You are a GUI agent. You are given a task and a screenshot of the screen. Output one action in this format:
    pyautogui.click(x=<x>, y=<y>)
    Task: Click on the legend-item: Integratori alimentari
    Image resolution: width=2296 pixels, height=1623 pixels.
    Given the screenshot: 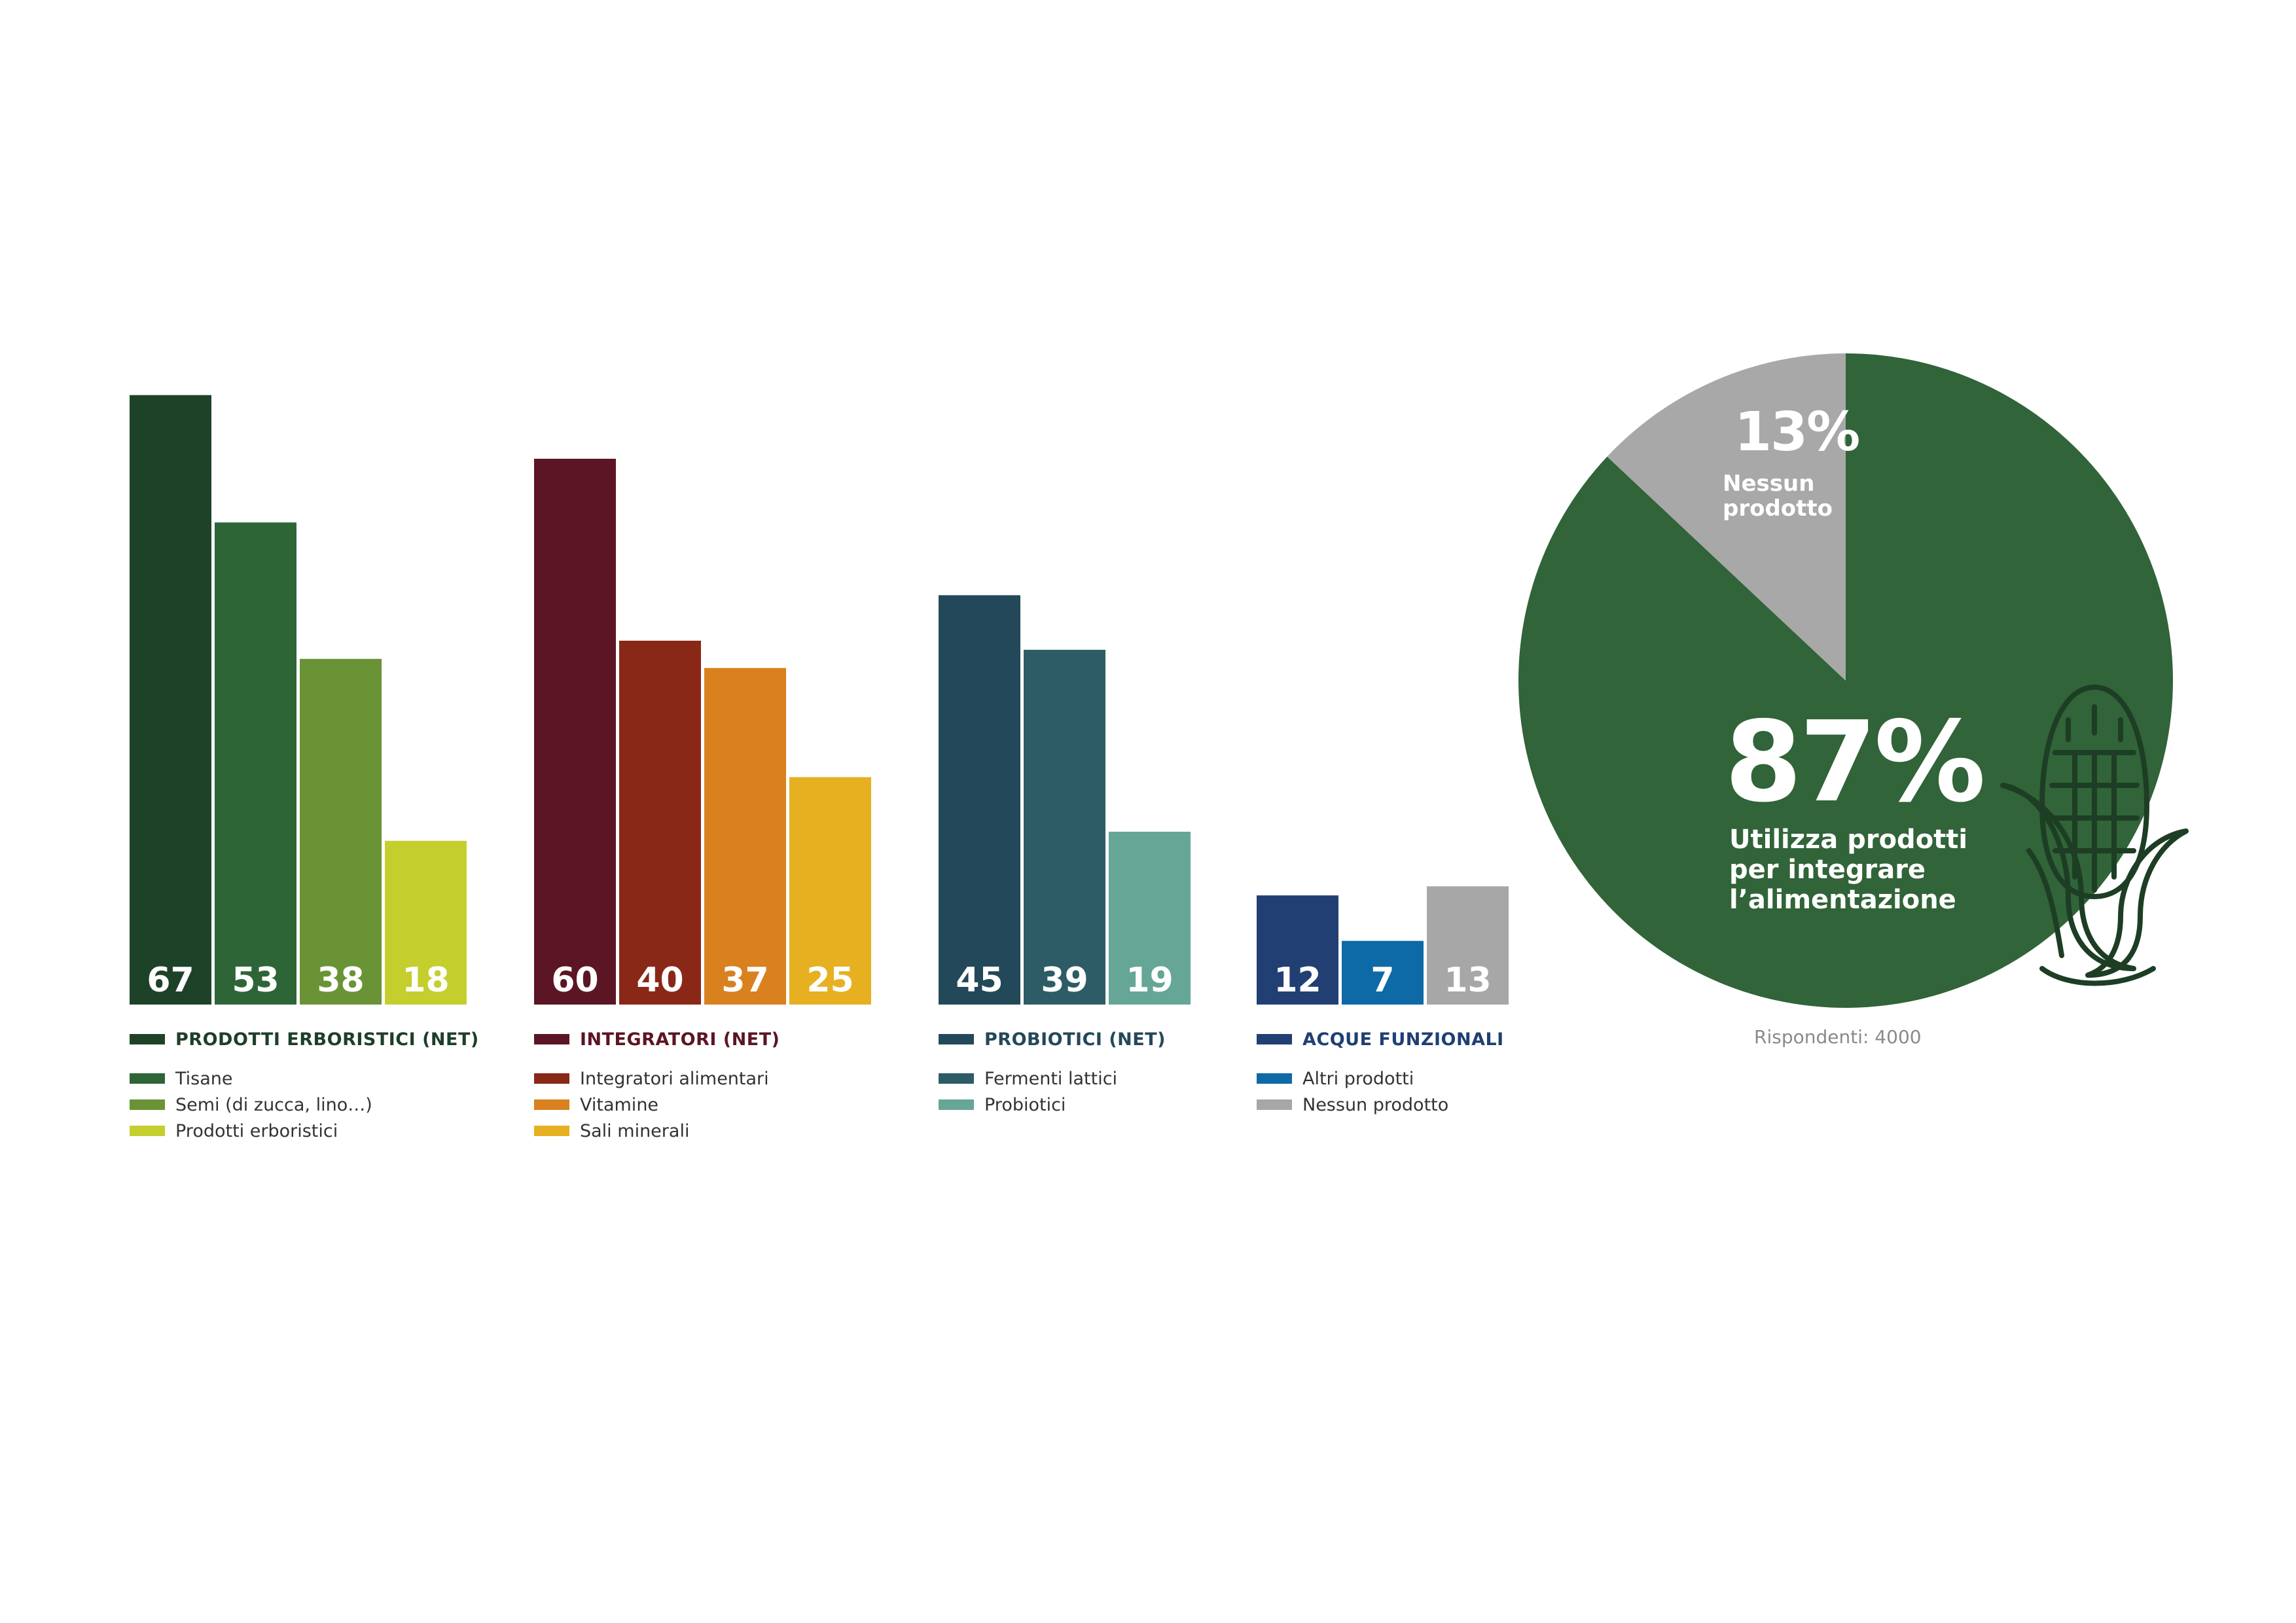 What is the action you would take?
    pyautogui.click(x=657, y=1078)
    